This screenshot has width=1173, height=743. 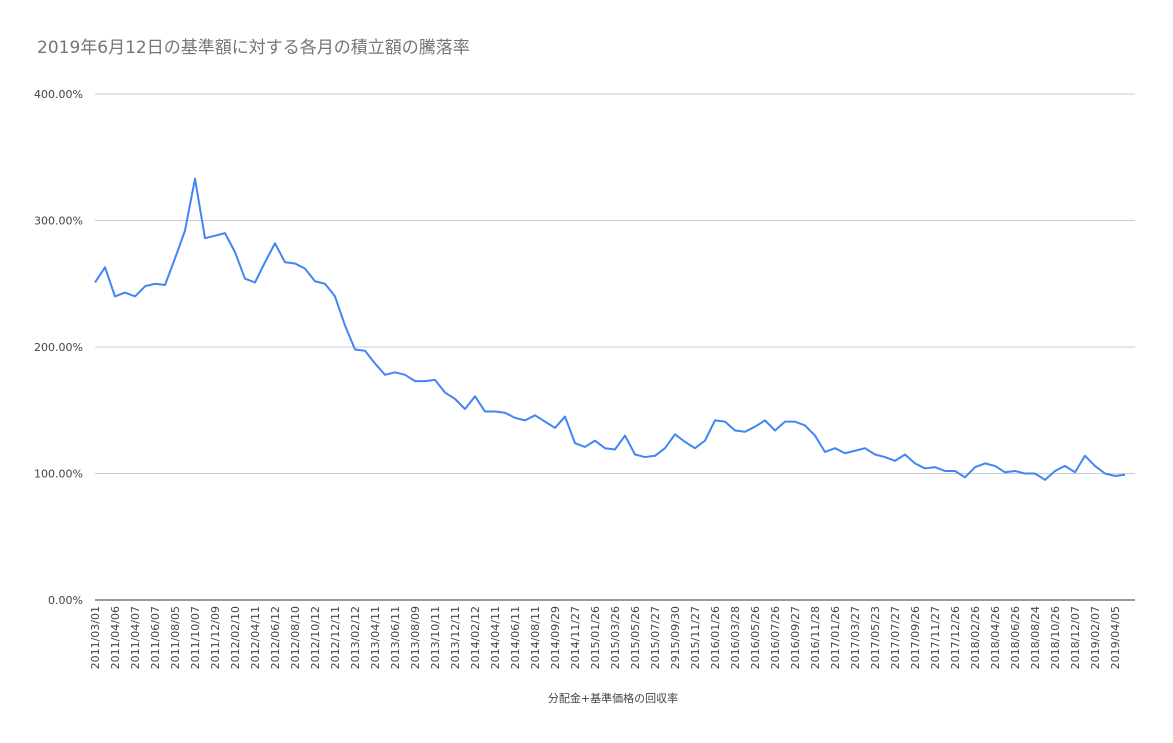 What do you see at coordinates (515, 637) in the screenshot?
I see `x-tick-label: 2014/06/11` at bounding box center [515, 637].